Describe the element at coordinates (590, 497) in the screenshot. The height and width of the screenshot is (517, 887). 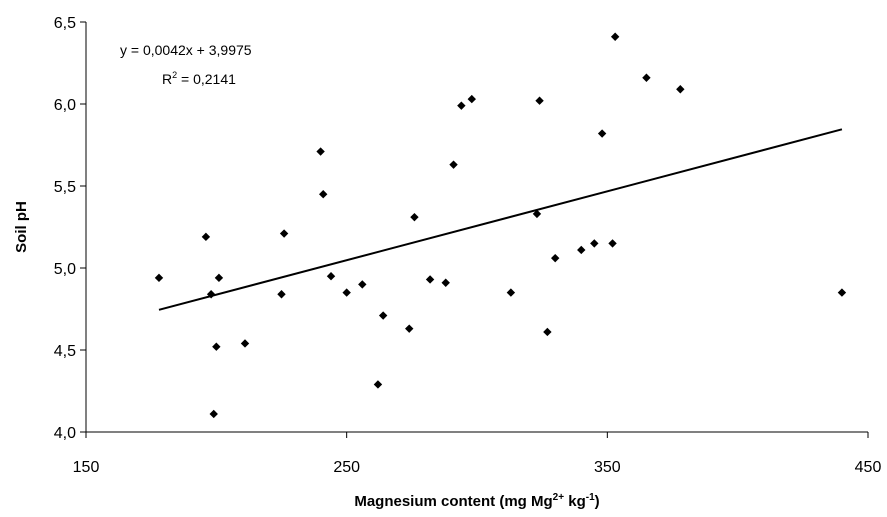
I see `x-label-sup2: -1` at that location.